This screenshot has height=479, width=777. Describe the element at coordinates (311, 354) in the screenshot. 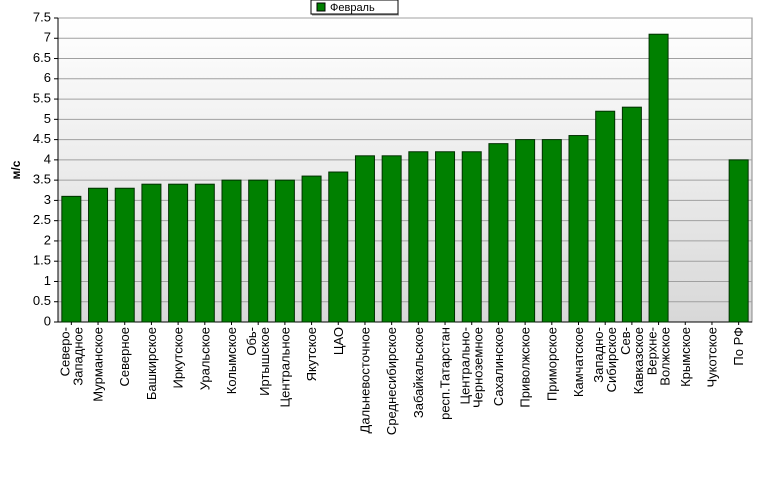

I see `x-tick-label: Якутское` at that location.